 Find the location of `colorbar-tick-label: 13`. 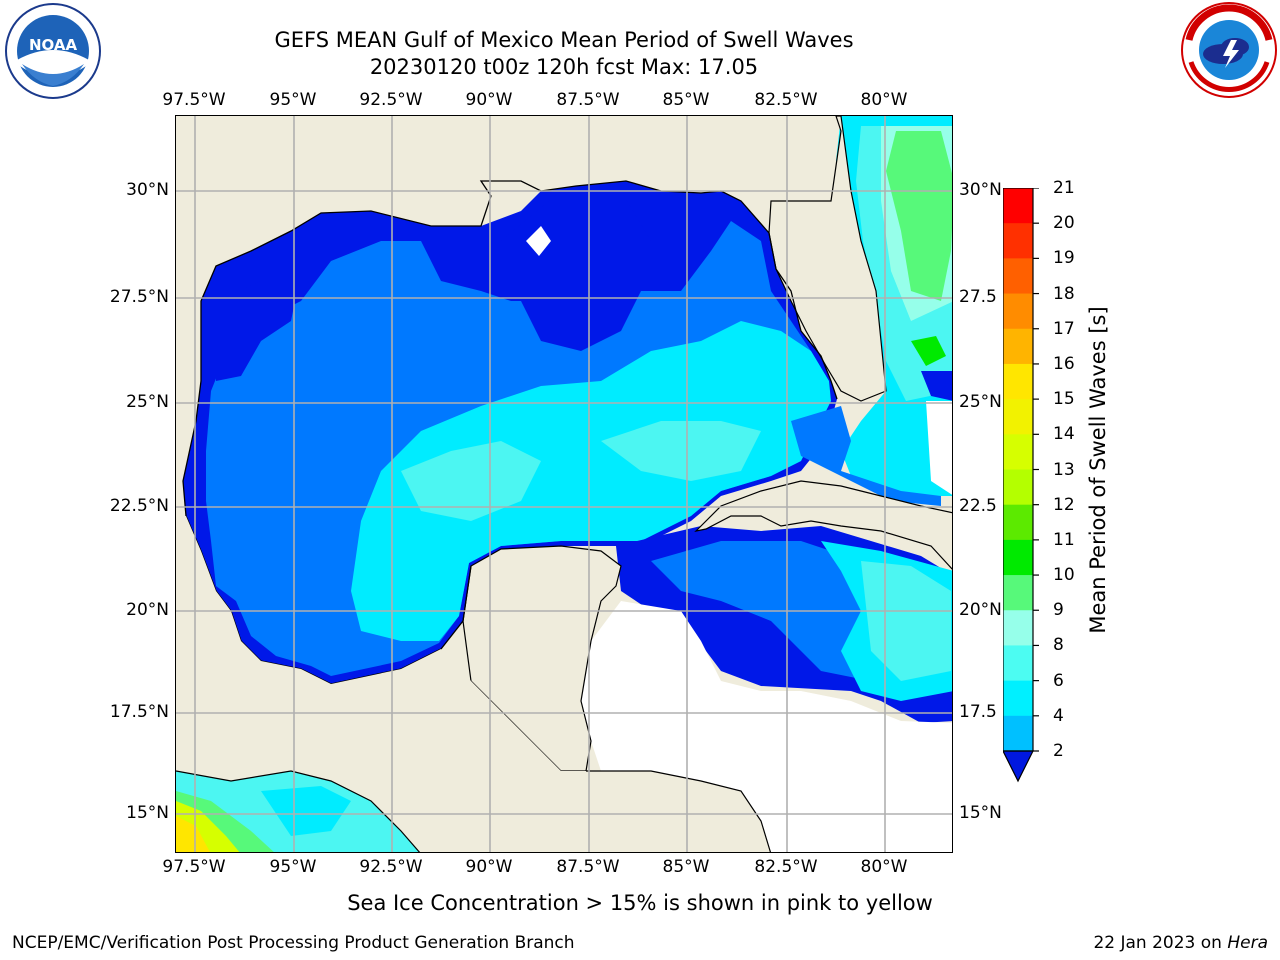

colorbar-tick-label: 13 is located at coordinates (1064, 469).